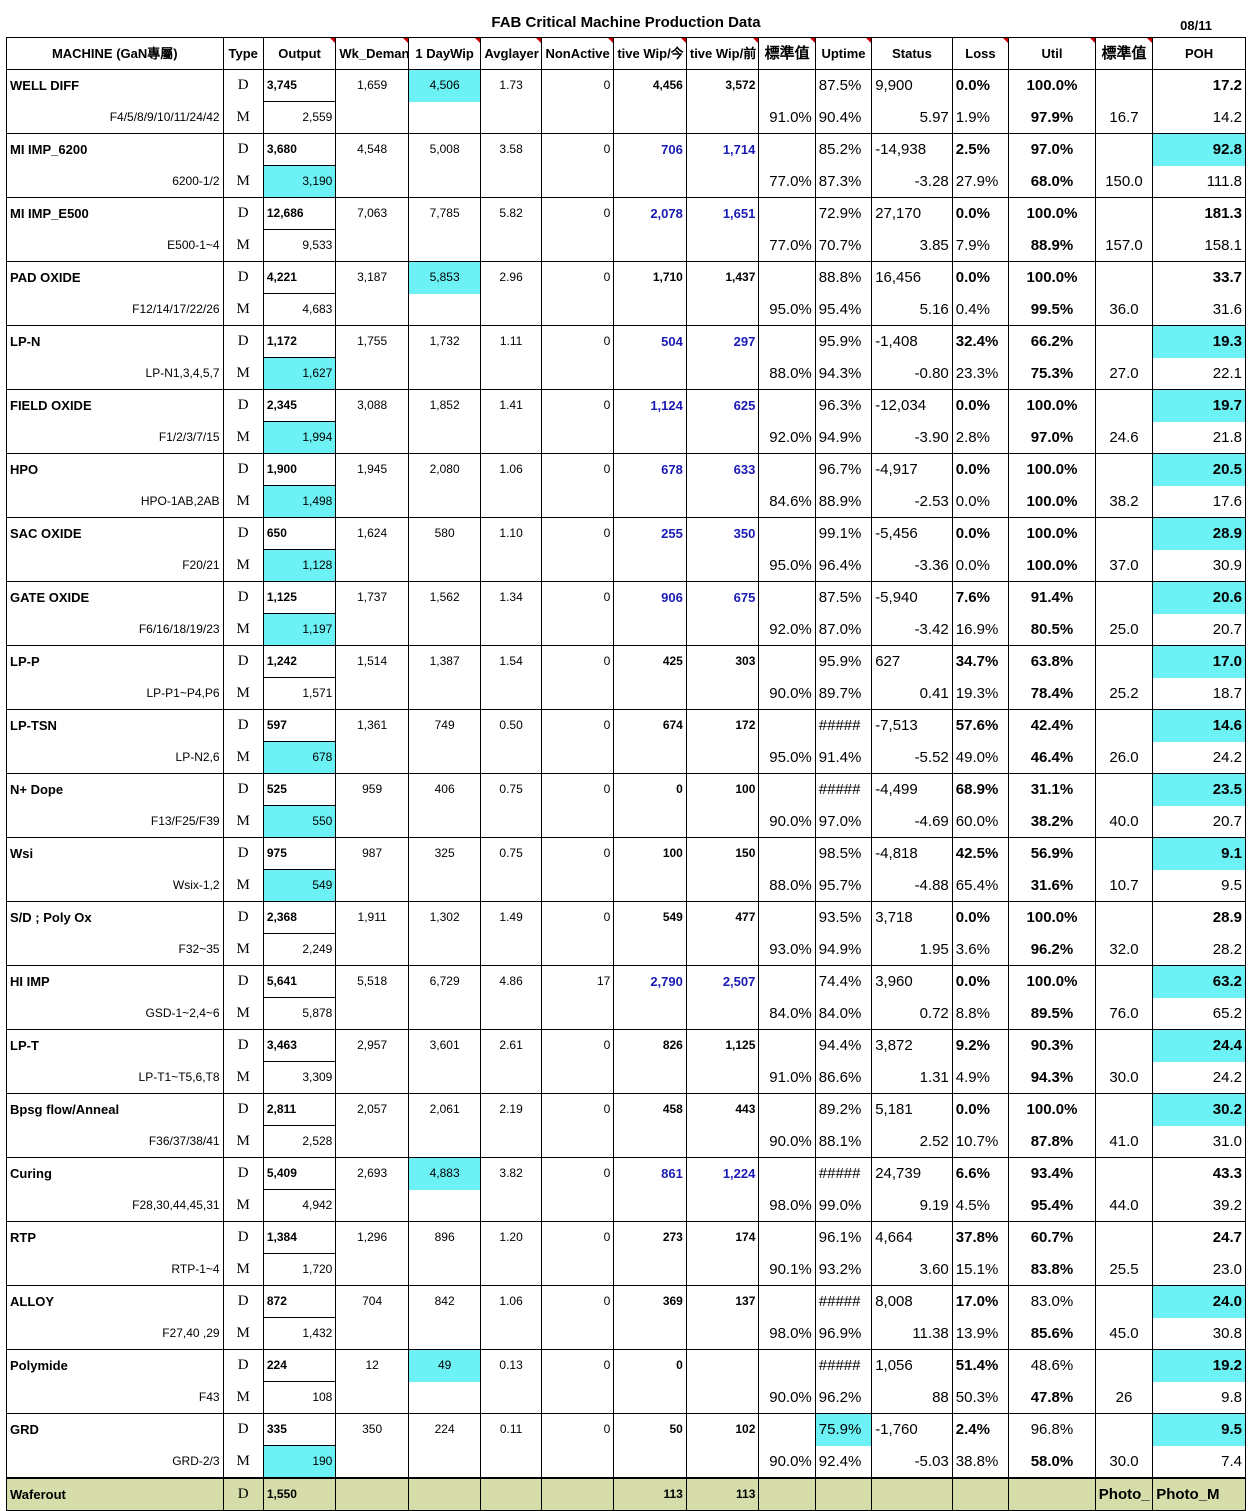 The image size is (1252, 1511). Describe the element at coordinates (299, 341) in the screenshot. I see `output-cell: 1,172` at that location.